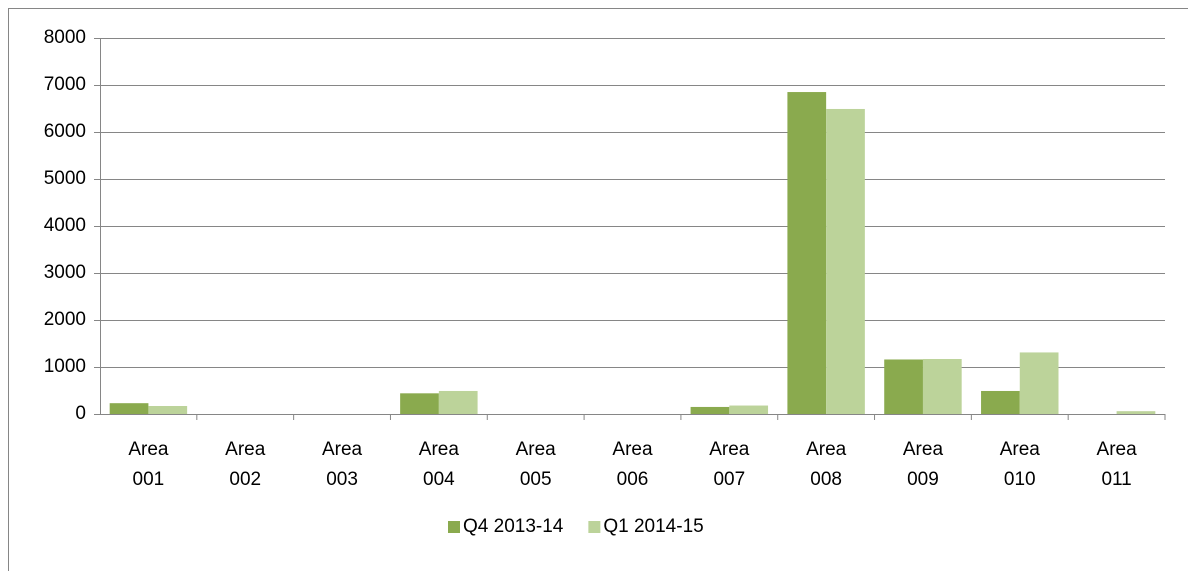  Describe the element at coordinates (149, 479) in the screenshot. I see `x-tick-label-line: 001` at that location.